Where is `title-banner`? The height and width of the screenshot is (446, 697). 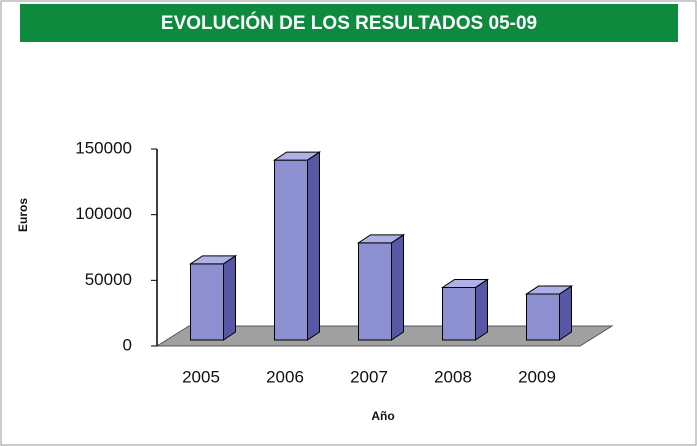 title-banner is located at coordinates (349, 23).